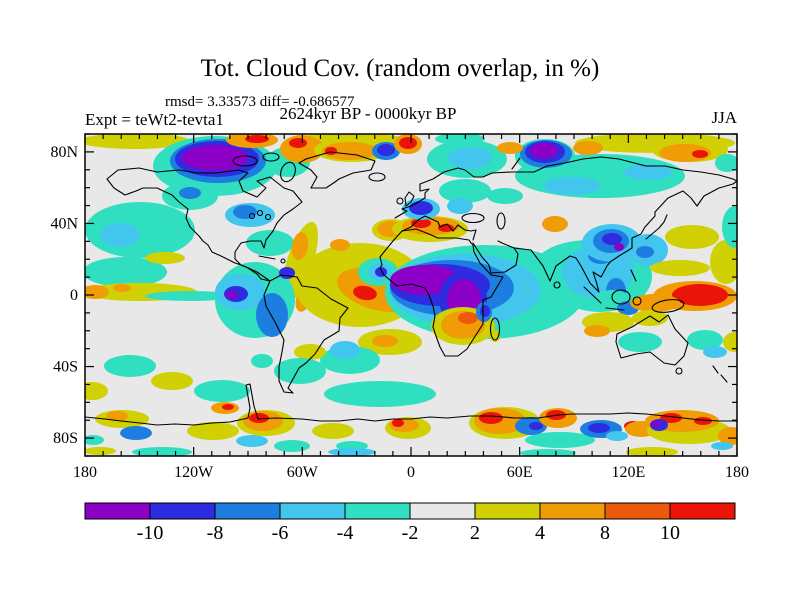  Describe the element at coordinates (194, 472) in the screenshot. I see `x-tick-label: 120W` at that location.